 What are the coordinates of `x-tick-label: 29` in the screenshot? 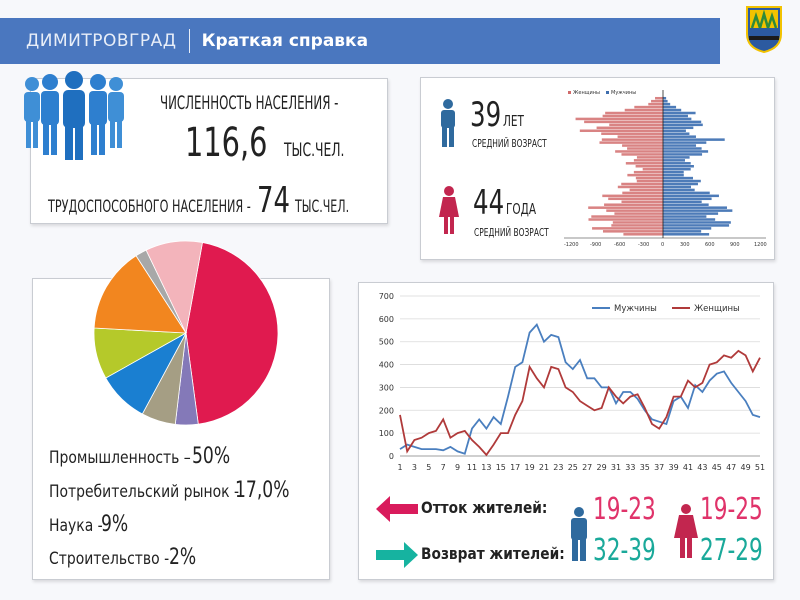 It's located at (602, 467).